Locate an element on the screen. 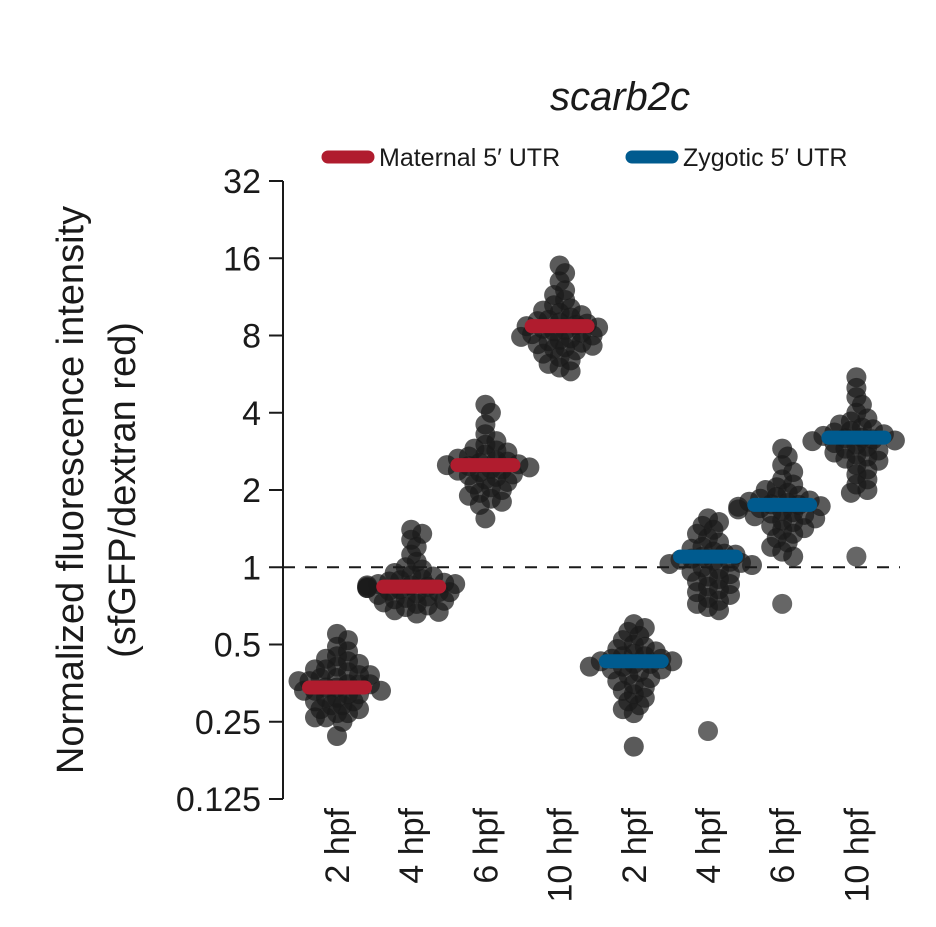  legend-label-zygotic: Zygotic 5′ UTR is located at coordinates (765, 158).